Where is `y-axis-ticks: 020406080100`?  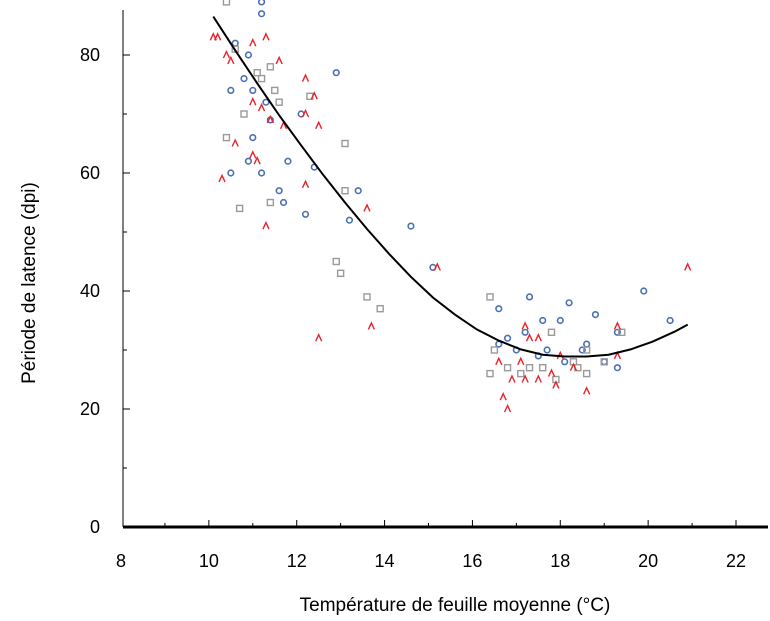 y-axis-ticks: 020406080100 is located at coordinates (105, 291).